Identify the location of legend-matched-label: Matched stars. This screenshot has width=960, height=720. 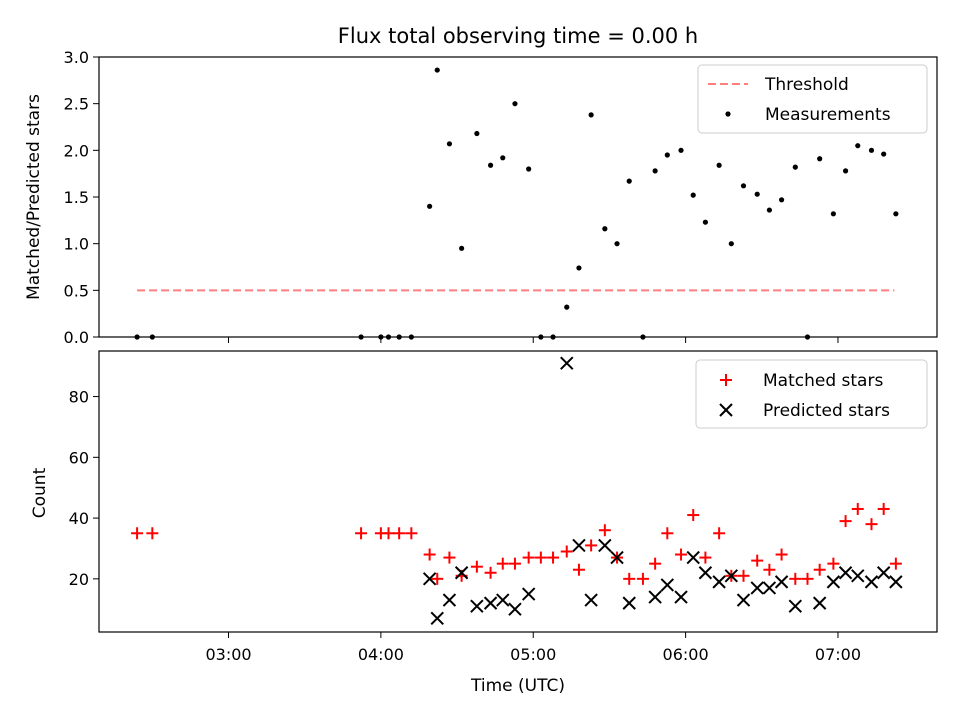
(823, 381).